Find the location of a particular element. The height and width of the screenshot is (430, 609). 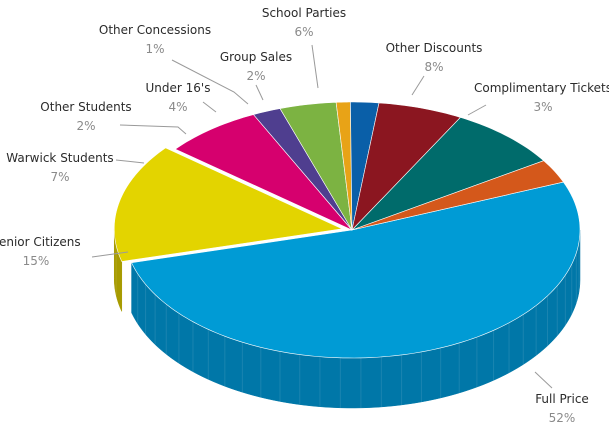

slice-label-full-price: Full Price is located at coordinates (562, 399).